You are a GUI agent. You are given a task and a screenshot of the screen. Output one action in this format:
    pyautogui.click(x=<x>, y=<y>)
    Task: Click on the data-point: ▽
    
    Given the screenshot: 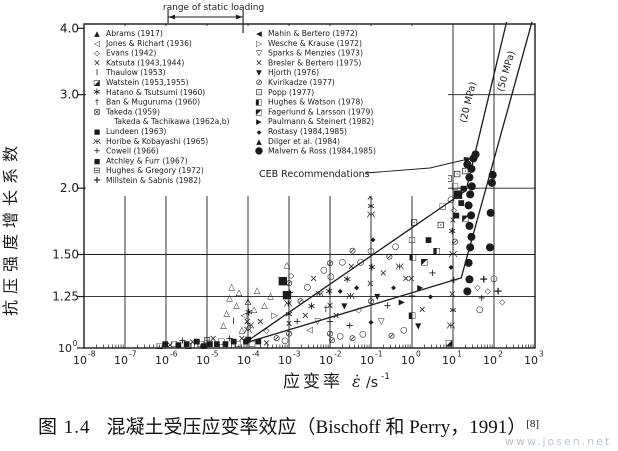 What is the action you would take?
    pyautogui.click(x=381, y=322)
    